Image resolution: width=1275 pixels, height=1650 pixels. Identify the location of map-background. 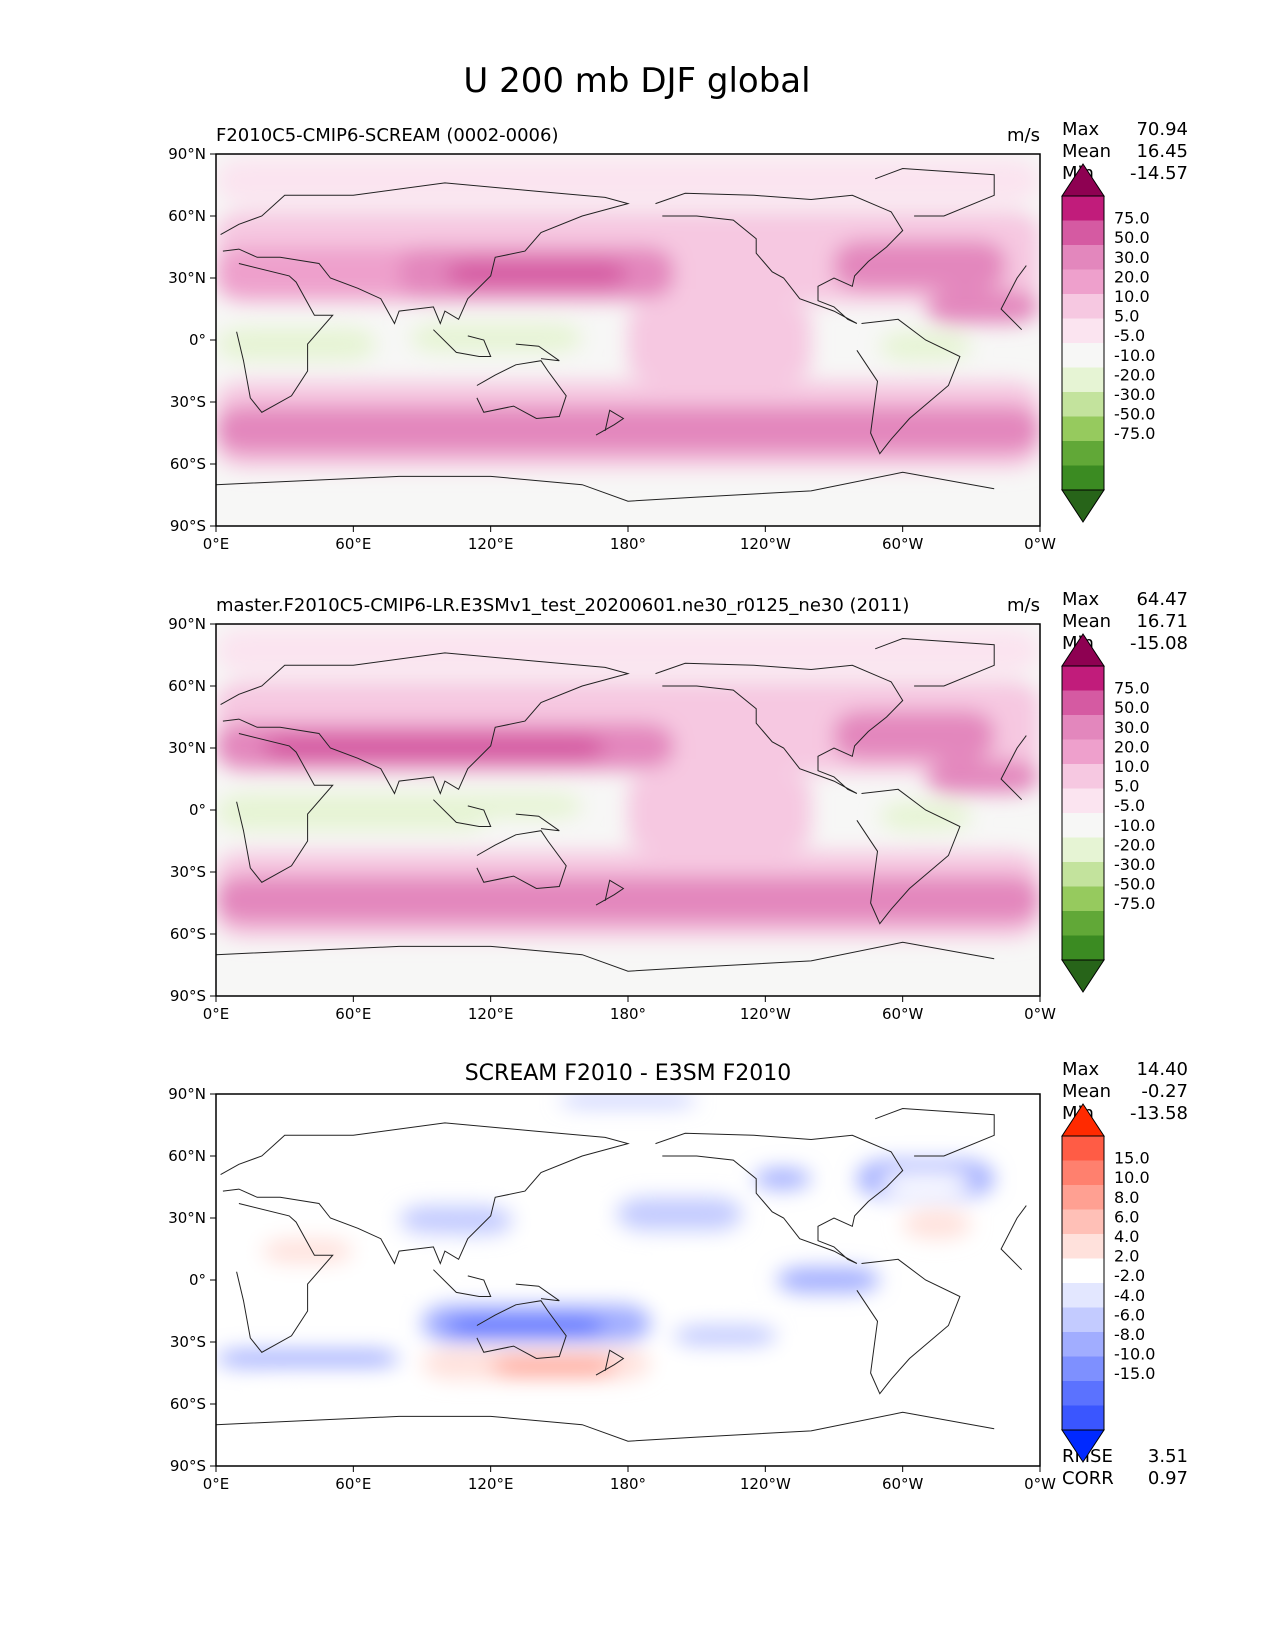
(628, 1280).